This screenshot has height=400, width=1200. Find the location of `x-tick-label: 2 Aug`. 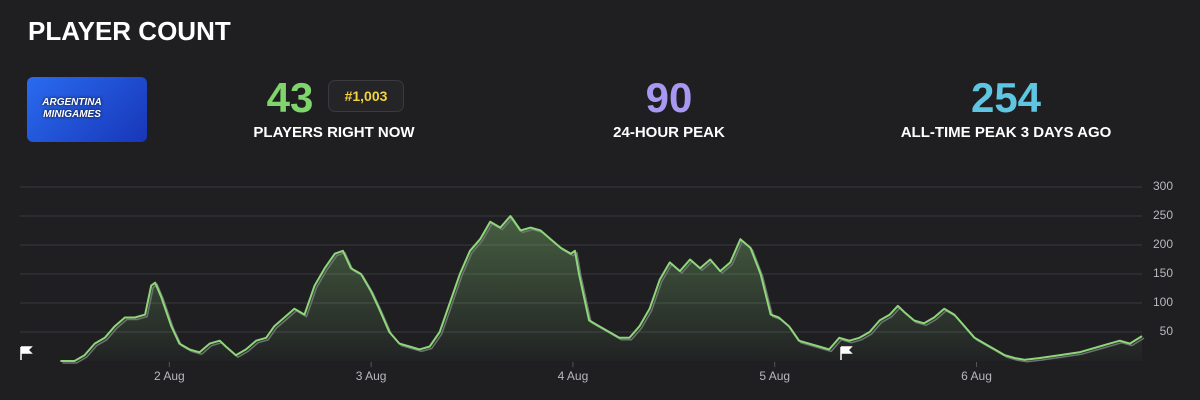

x-tick-label: 2 Aug is located at coordinates (169, 376).